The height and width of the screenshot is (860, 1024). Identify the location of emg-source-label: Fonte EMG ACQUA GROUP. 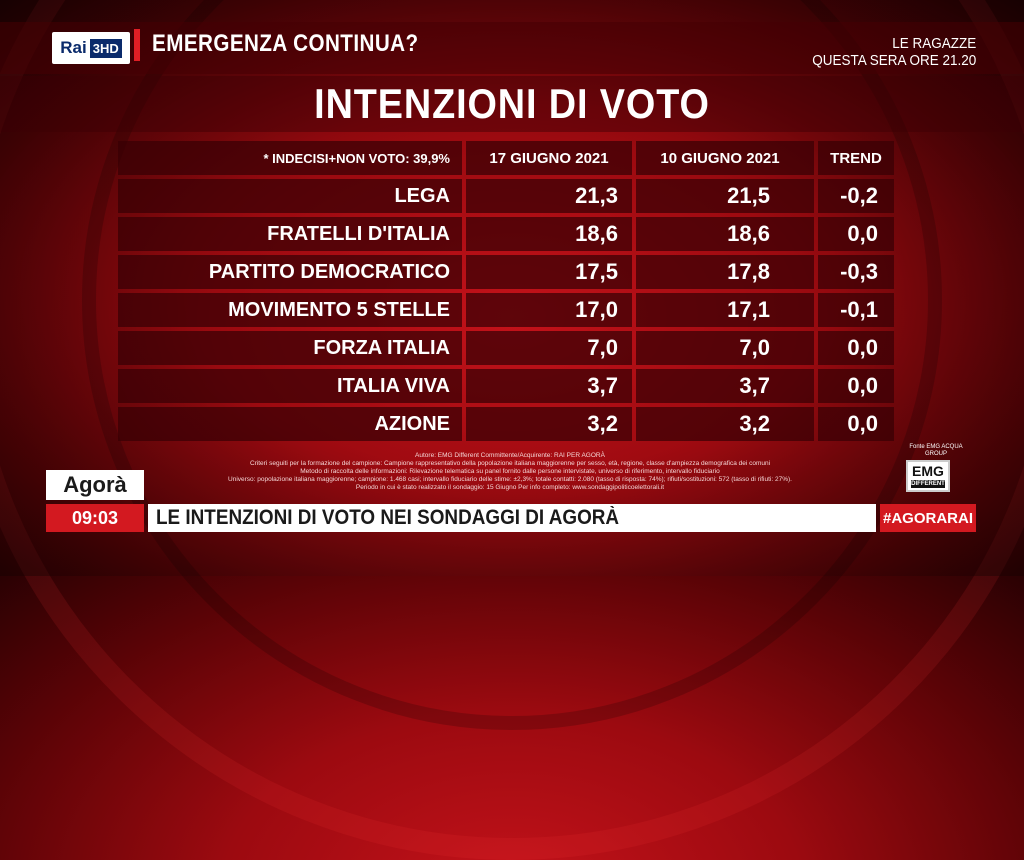
(936, 450).